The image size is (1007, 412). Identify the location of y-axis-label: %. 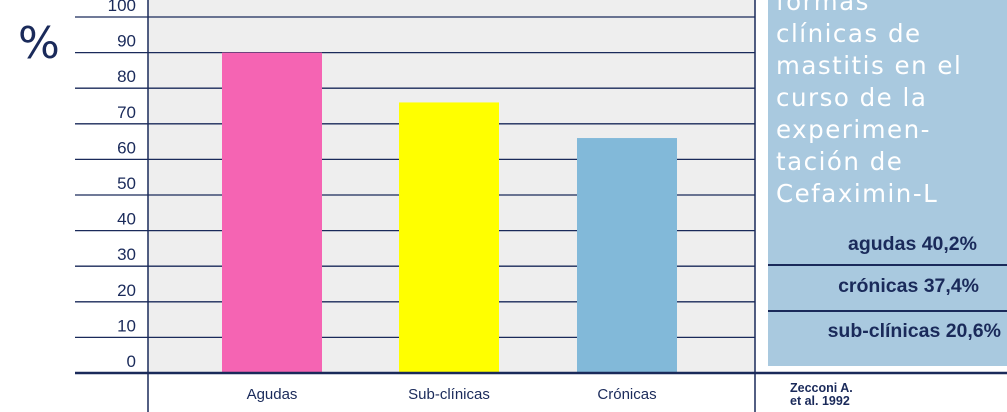
(39, 43).